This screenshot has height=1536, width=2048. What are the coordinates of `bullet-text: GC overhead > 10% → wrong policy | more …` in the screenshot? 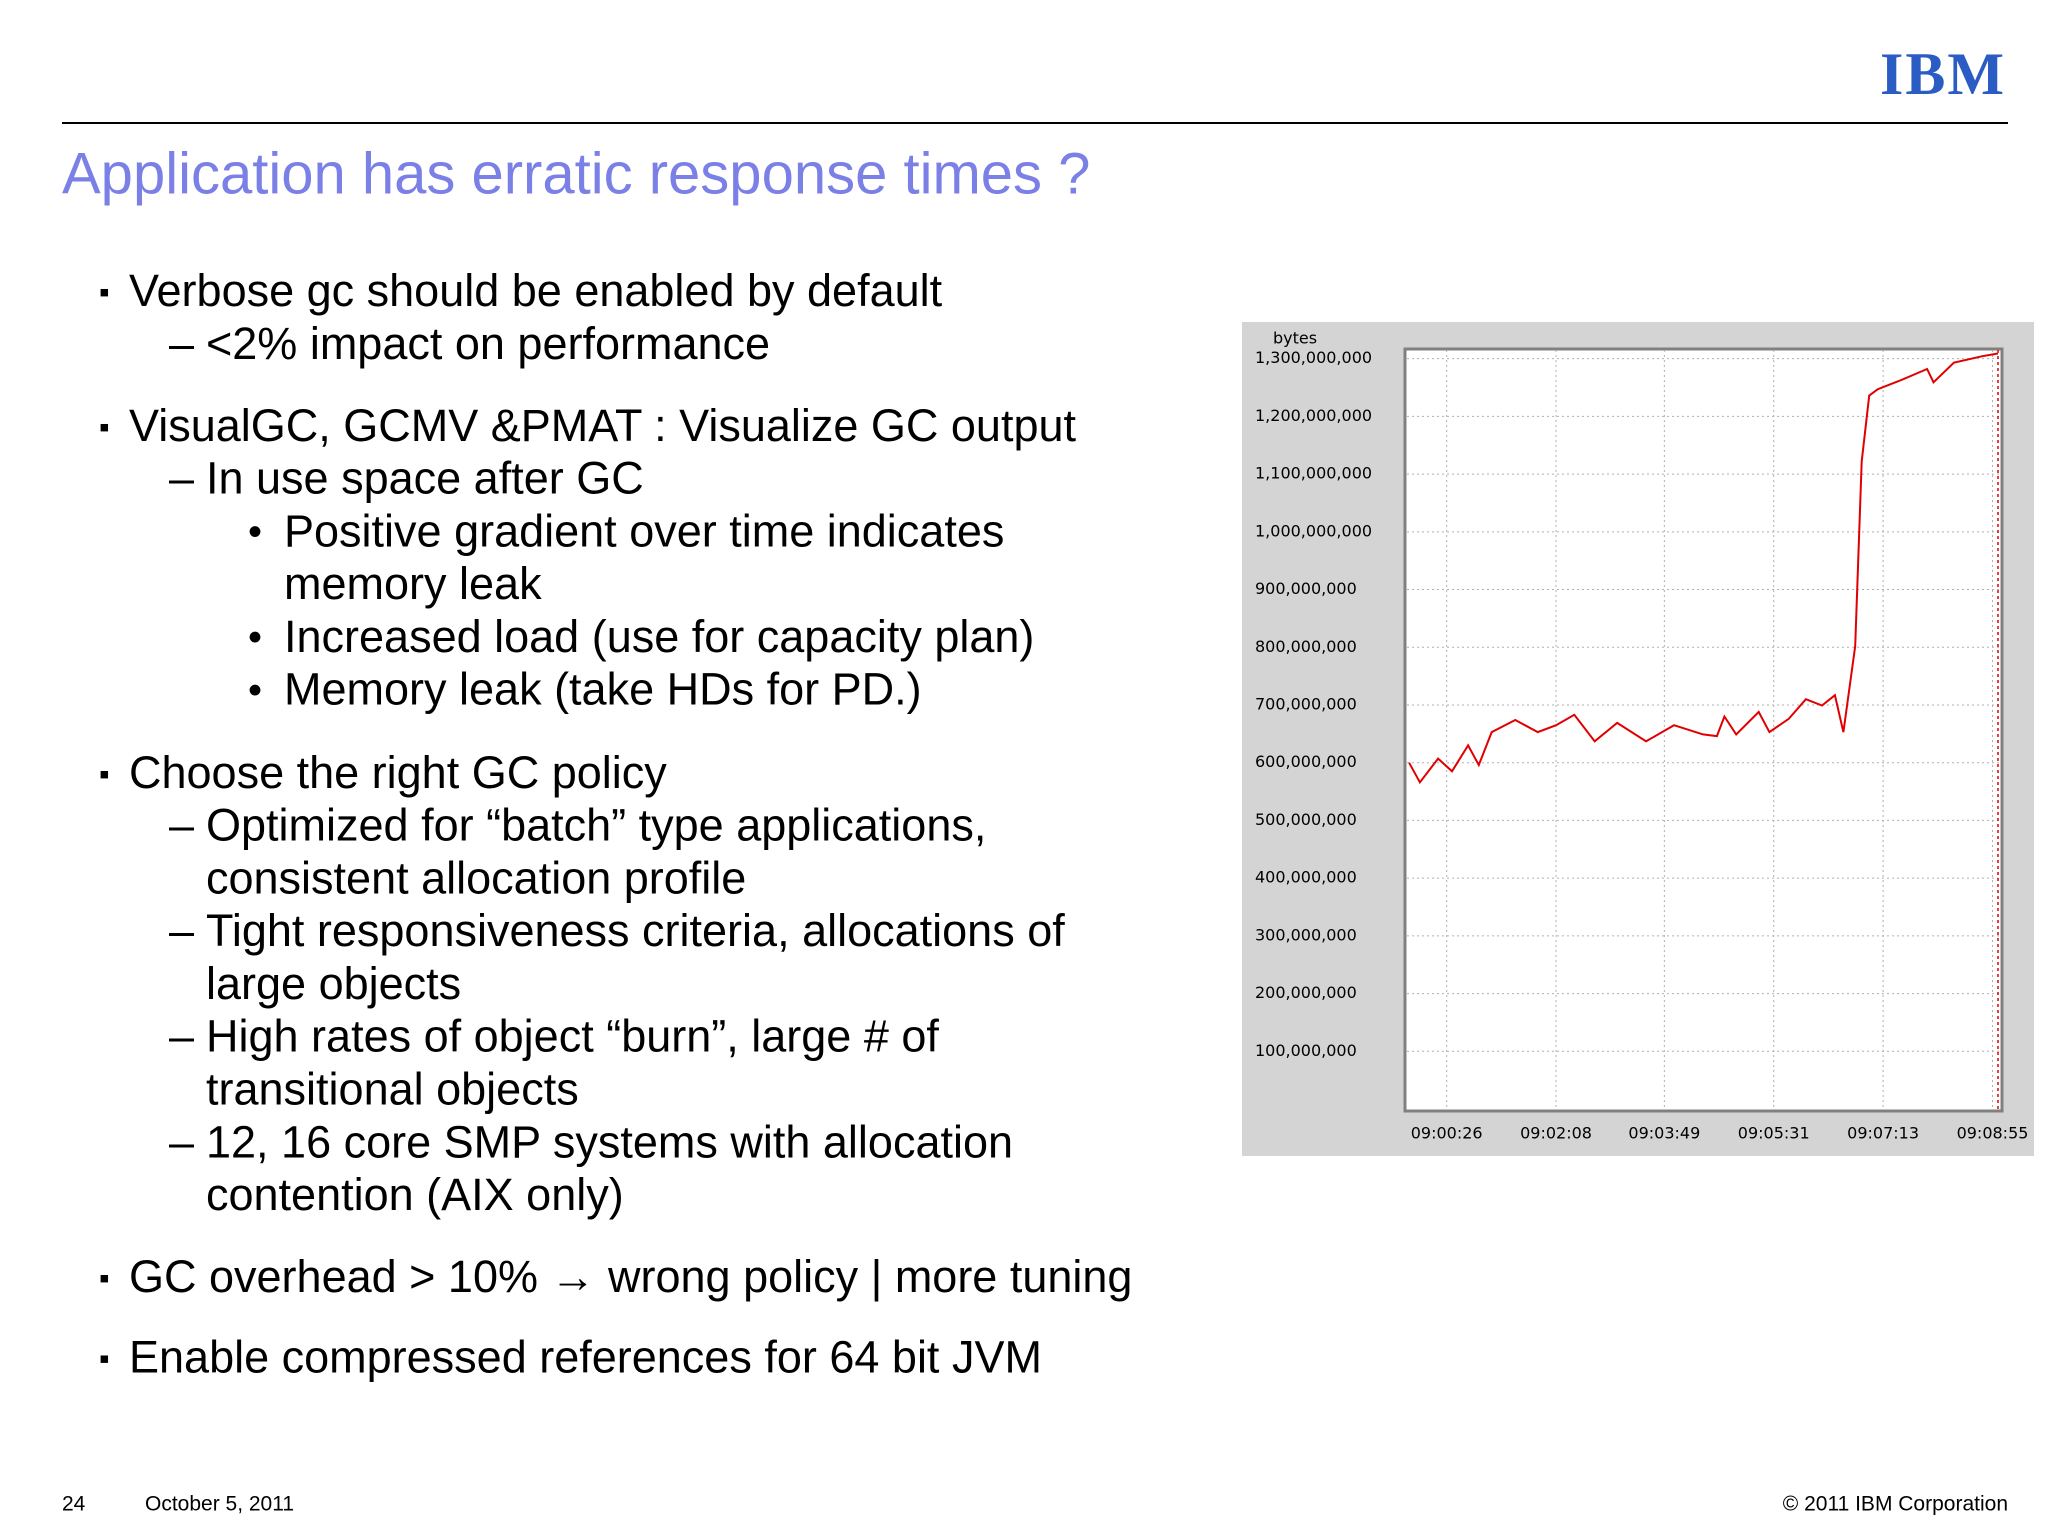 It's located at (630, 1276).